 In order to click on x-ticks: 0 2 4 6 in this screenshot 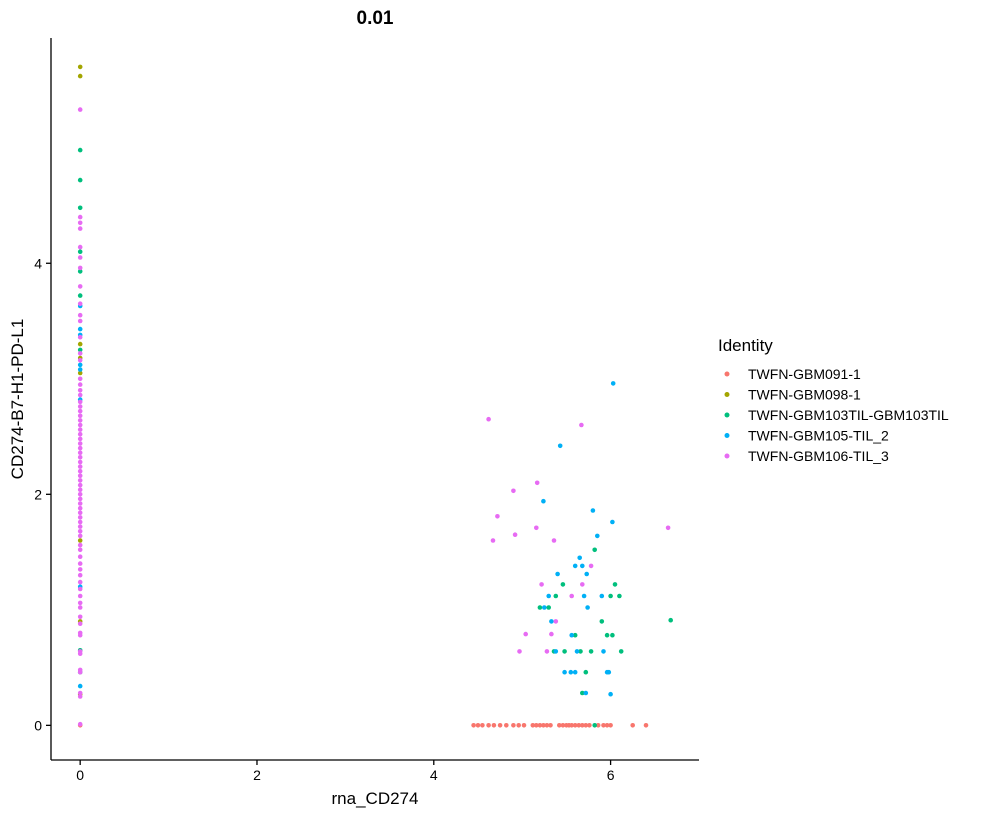, I will do `click(345, 771)`.